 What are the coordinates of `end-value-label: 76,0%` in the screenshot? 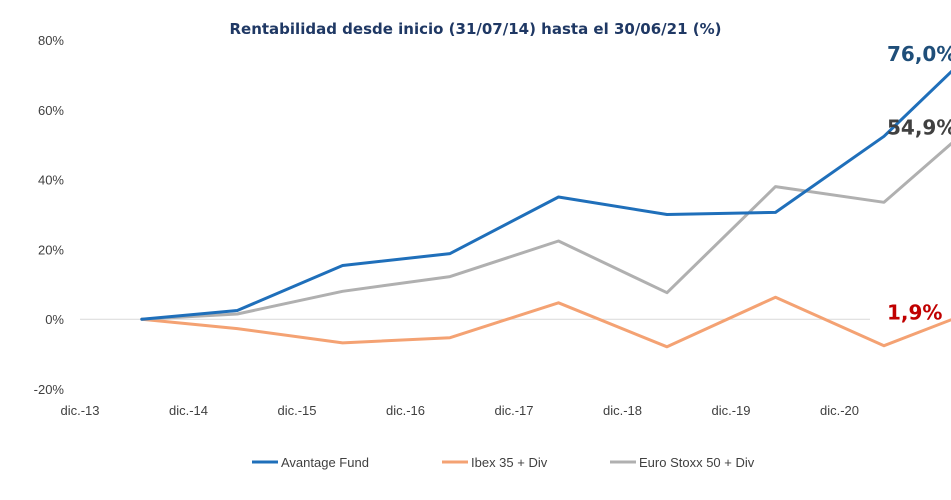 It's located at (919, 54).